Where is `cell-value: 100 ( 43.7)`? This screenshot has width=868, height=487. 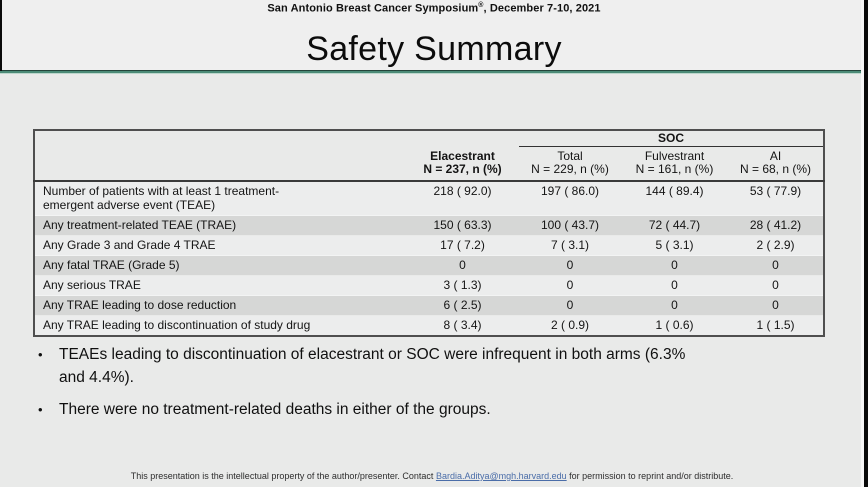 cell-value: 100 ( 43.7) is located at coordinates (570, 225).